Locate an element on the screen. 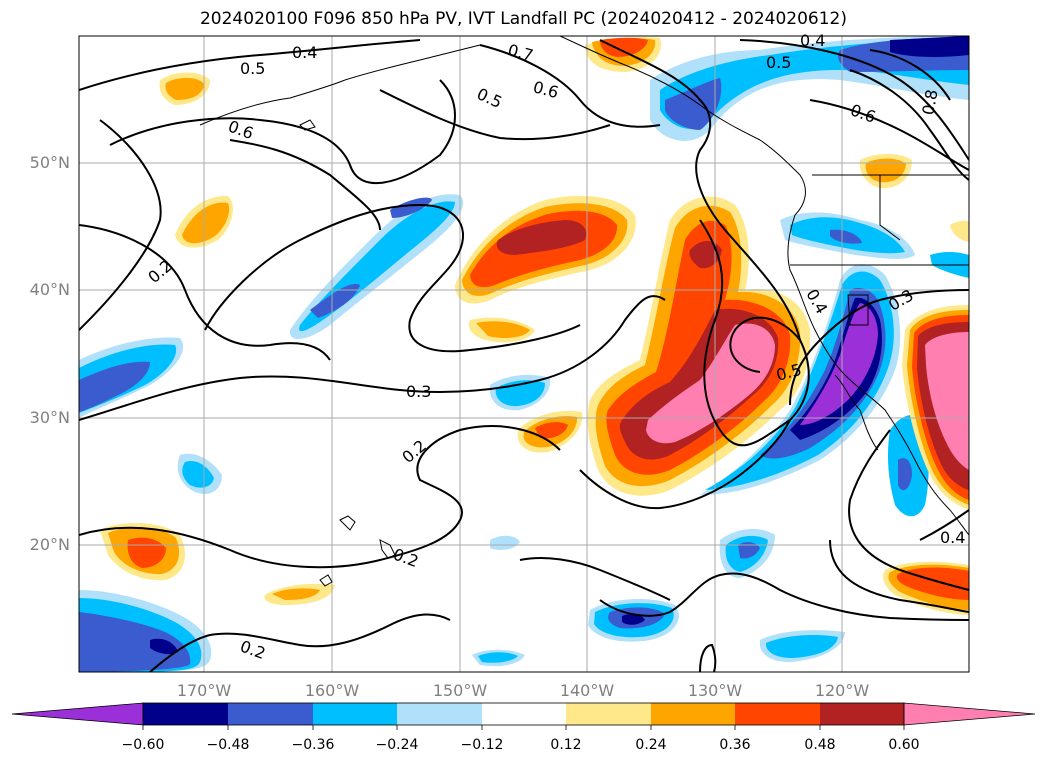  lon-label: 120°W is located at coordinates (842, 690).